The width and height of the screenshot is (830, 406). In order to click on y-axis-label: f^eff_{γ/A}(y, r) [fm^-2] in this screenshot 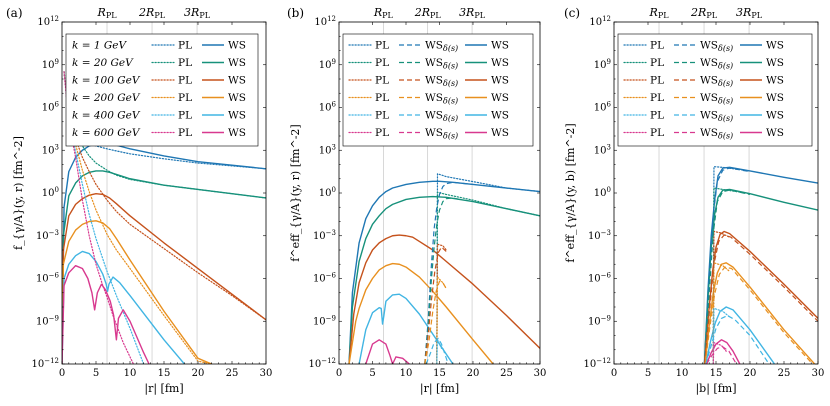, I will do `click(295, 192)`.